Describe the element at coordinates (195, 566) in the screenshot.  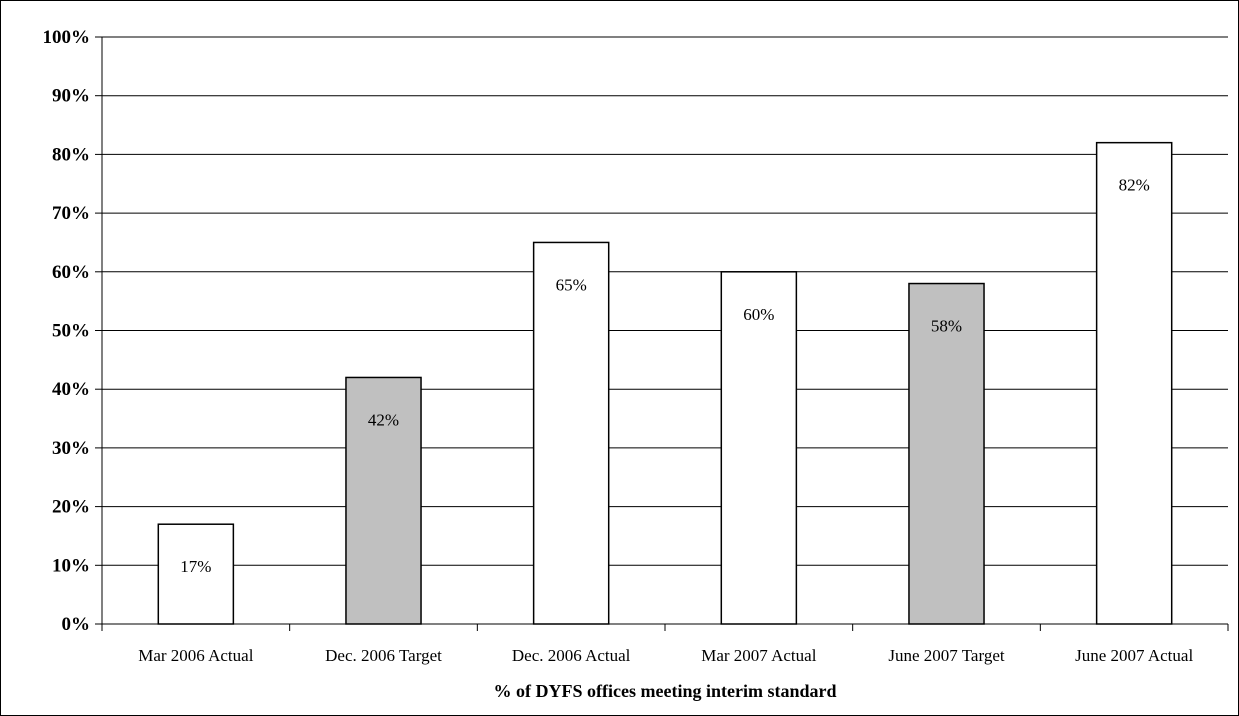
I see `data-label: 17%` at that location.